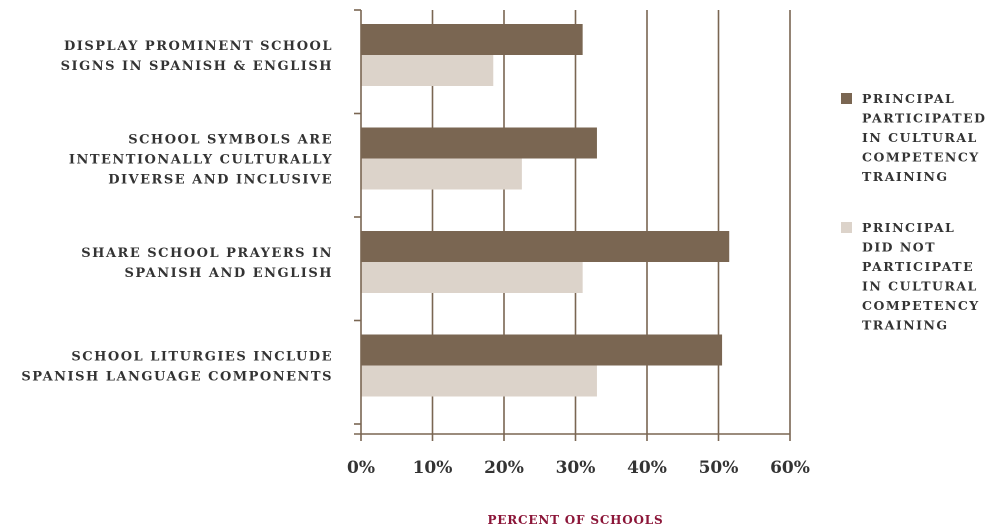  Describe the element at coordinates (924, 118) in the screenshot. I see `legend-label-line: PARTICIPATED` at that location.